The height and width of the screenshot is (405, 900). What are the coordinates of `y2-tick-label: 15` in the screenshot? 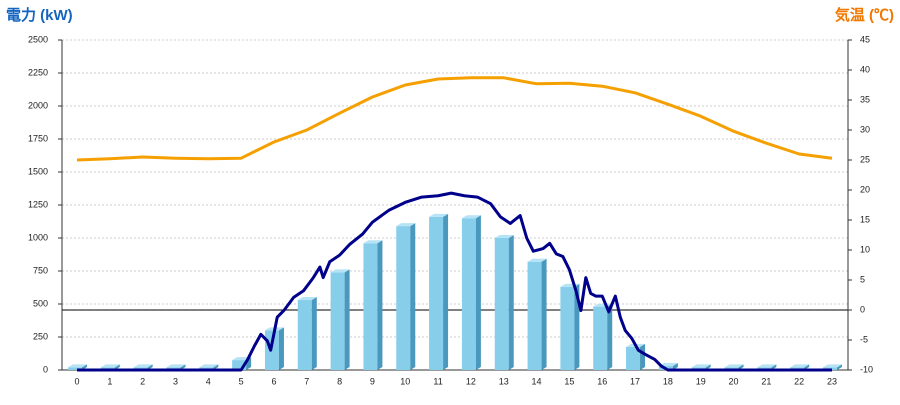 It's located at (865, 219).